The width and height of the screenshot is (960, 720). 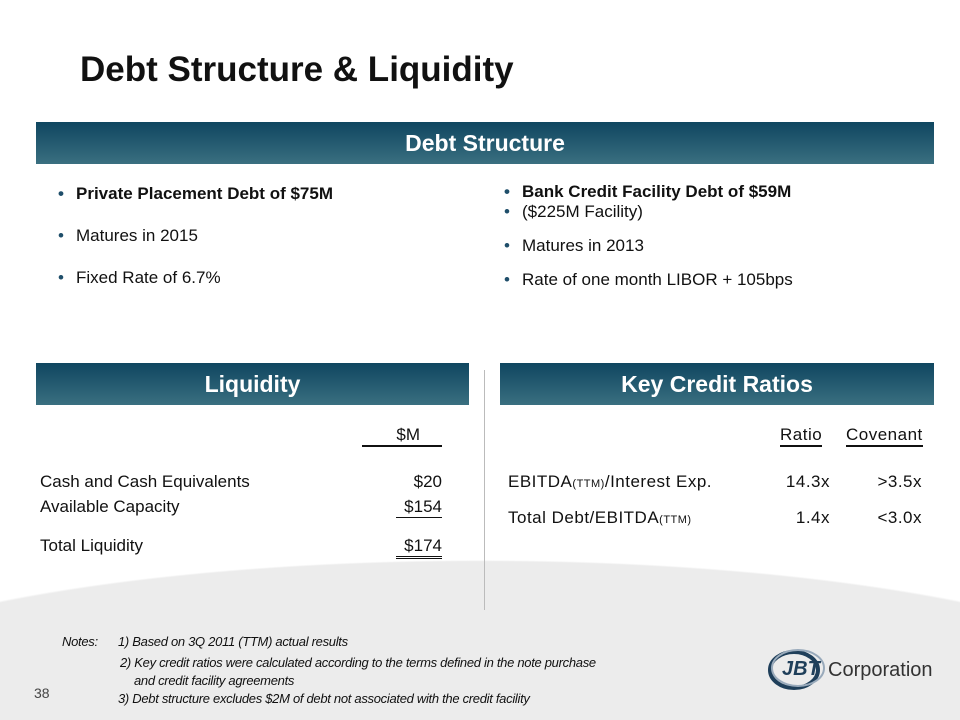 I want to click on liquidity-value: $154, so click(x=419, y=507).